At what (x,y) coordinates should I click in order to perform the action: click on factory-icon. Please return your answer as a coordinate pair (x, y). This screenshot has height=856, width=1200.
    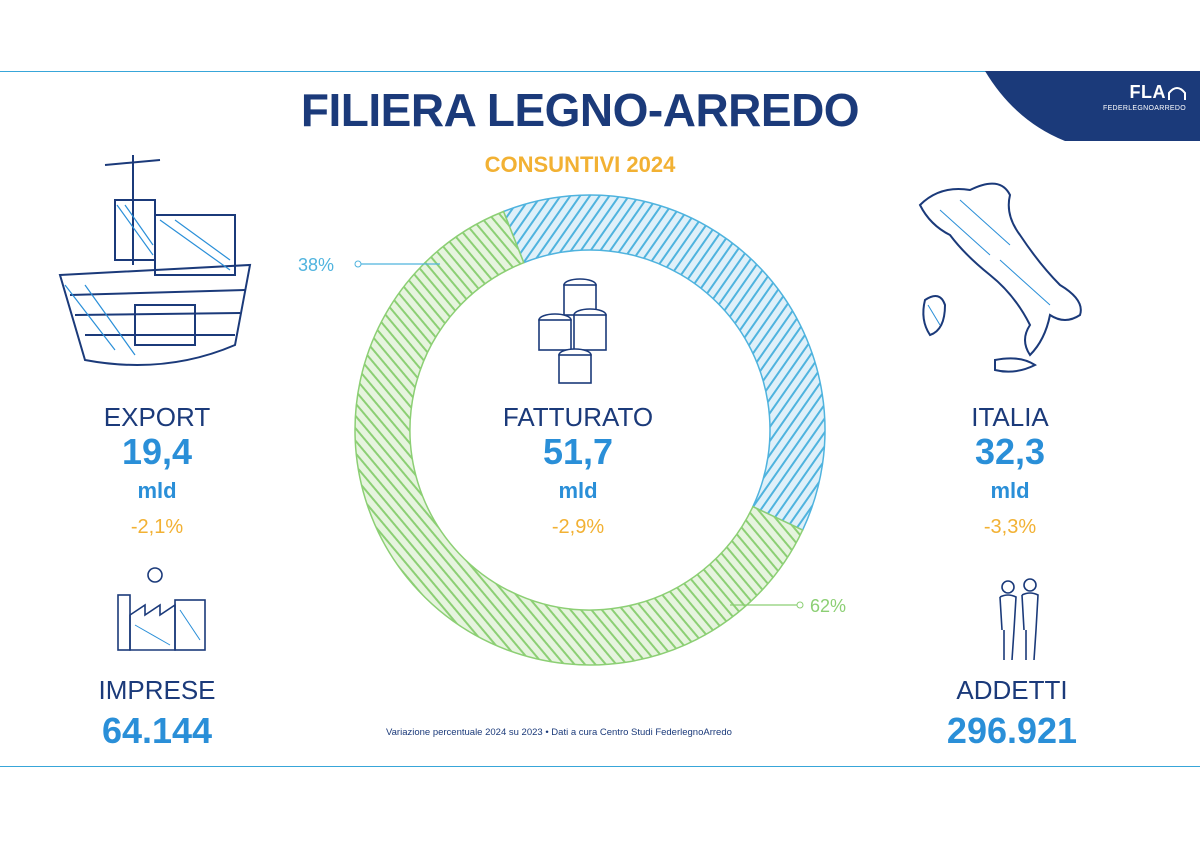
    Looking at the image, I should click on (161, 609).